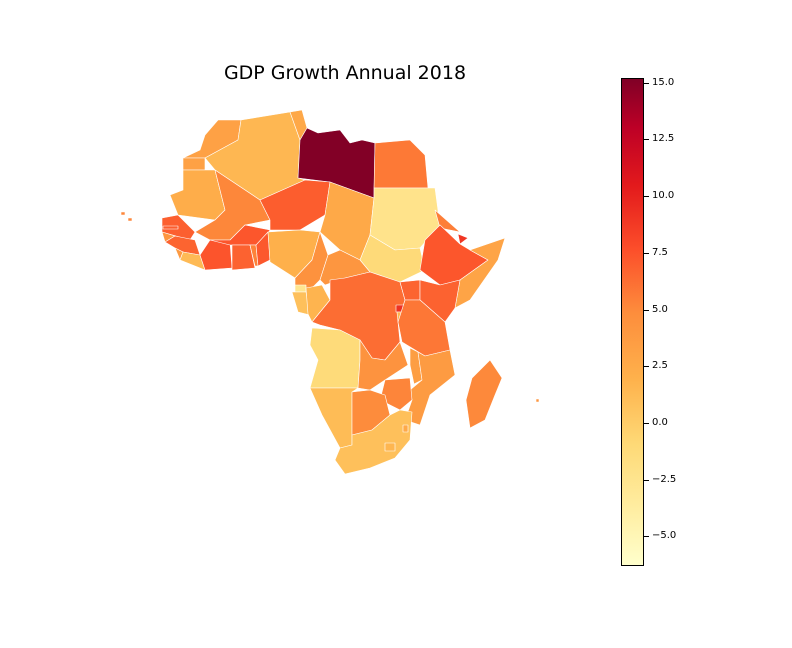 The height and width of the screenshot is (648, 792). Describe the element at coordinates (663, 82) in the screenshot. I see `colorbar-tick-label: 15.0` at that location.